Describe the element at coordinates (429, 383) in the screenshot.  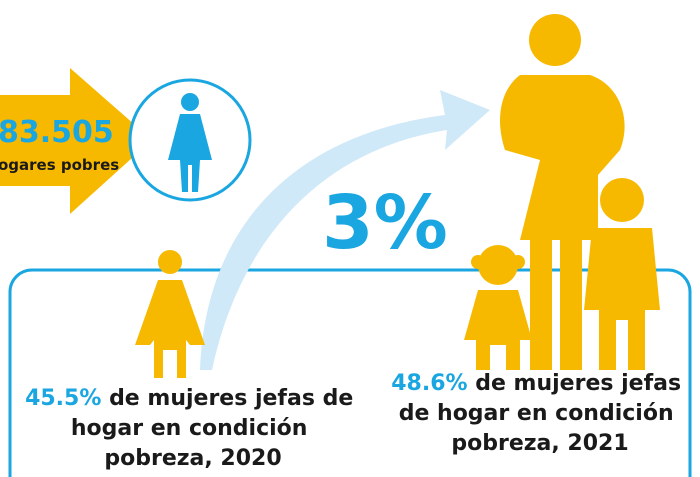
I see `right-value: 48.6%` at that location.